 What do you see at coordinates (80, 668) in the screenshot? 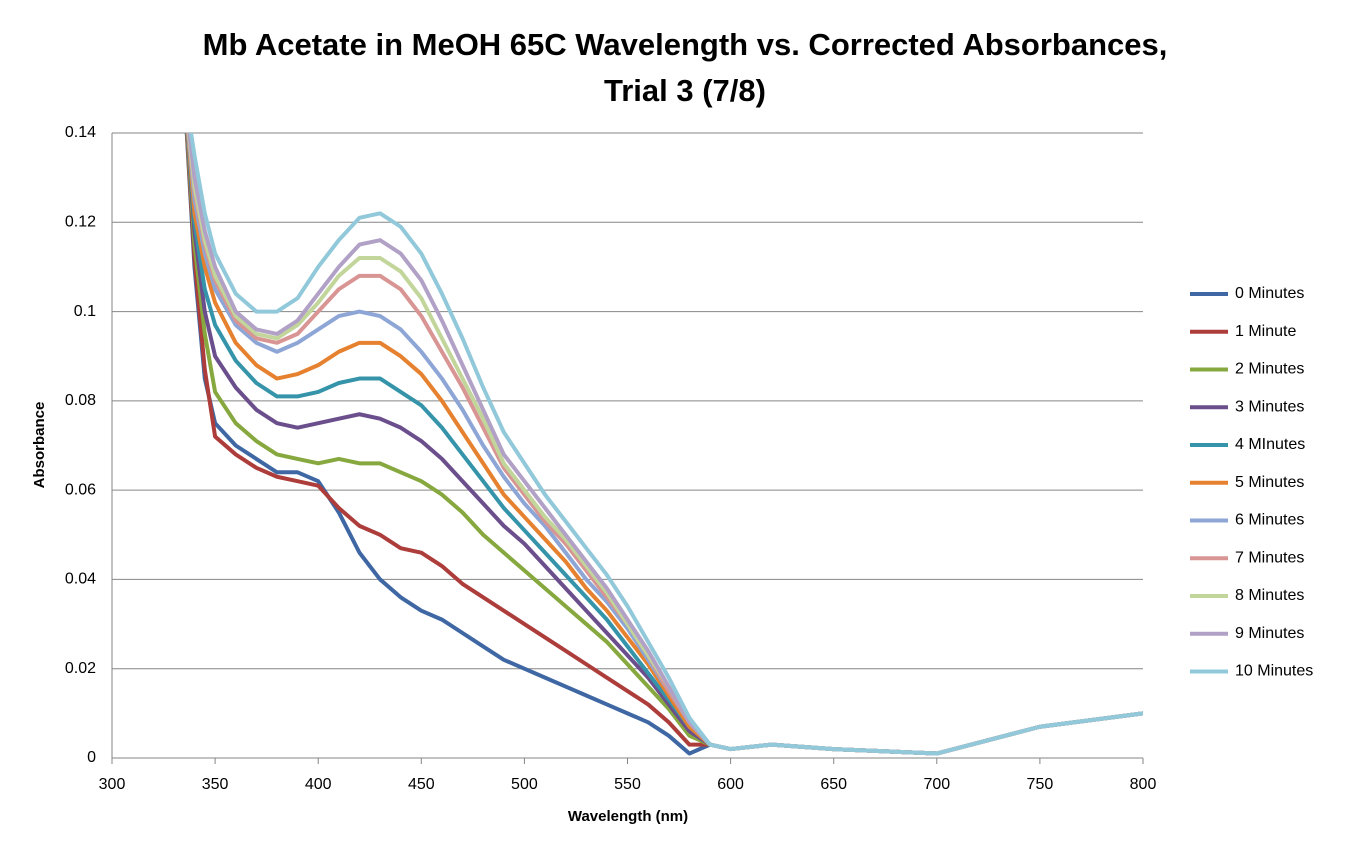
I see `y-tick-label: 0.02` at bounding box center [80, 668].